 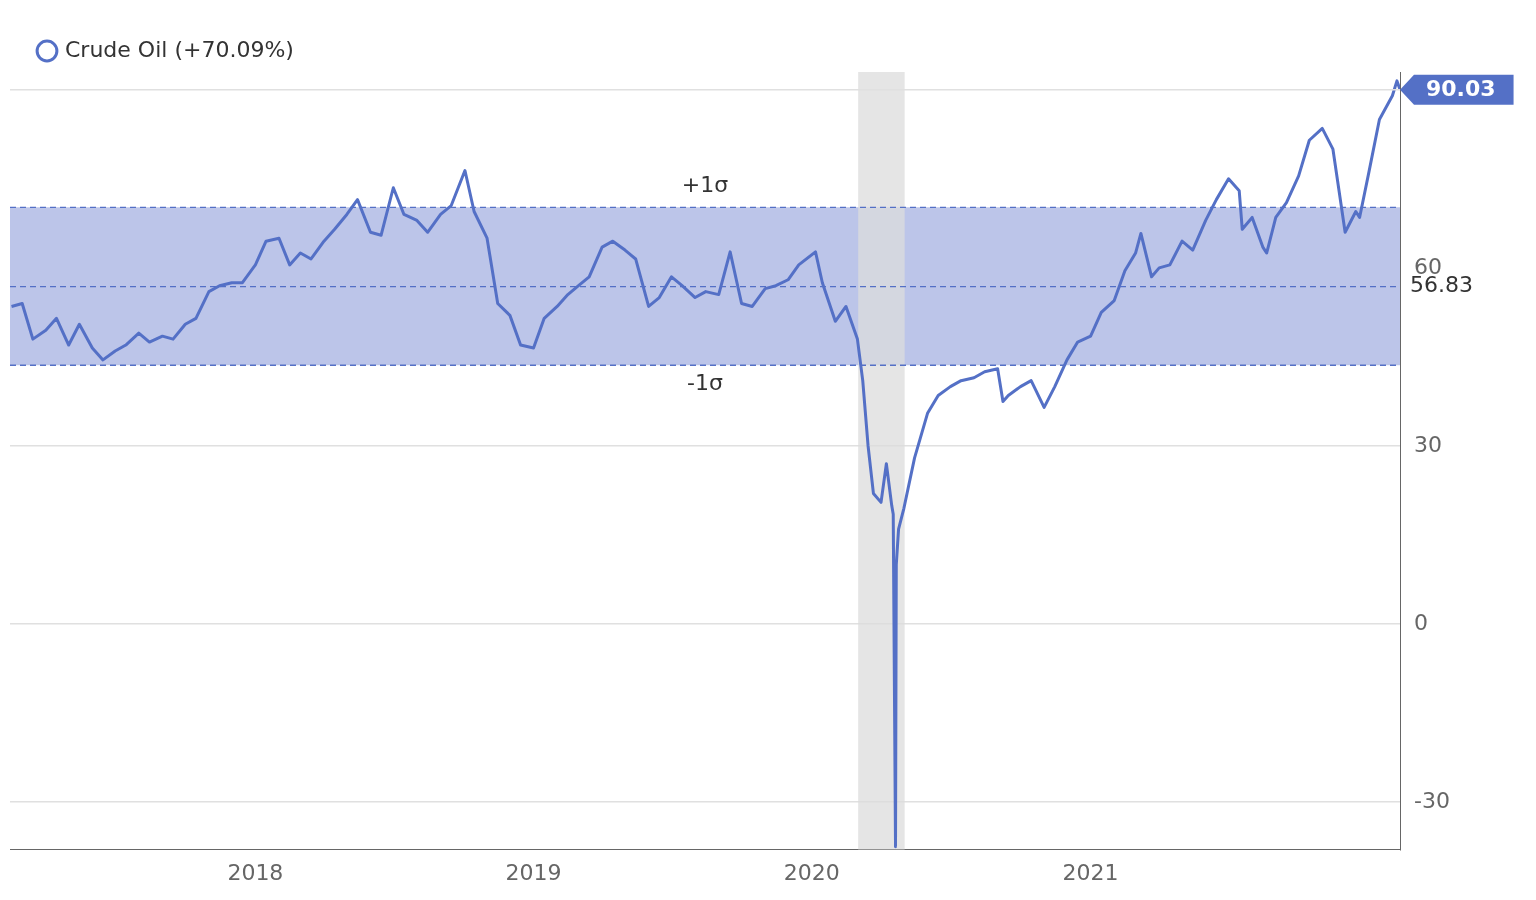 I want to click on y-tick-label: 0, so click(x=1421, y=622).